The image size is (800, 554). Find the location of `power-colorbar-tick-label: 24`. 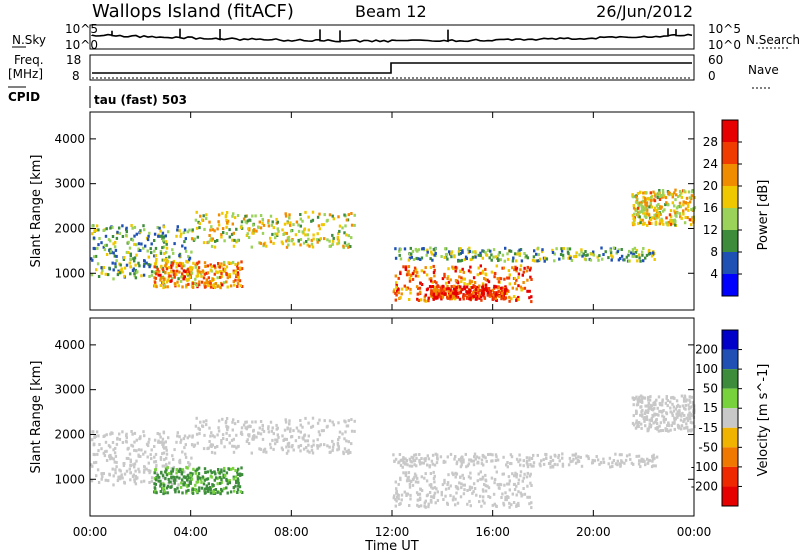

power-colorbar-tick-label: 24 is located at coordinates (710, 164).